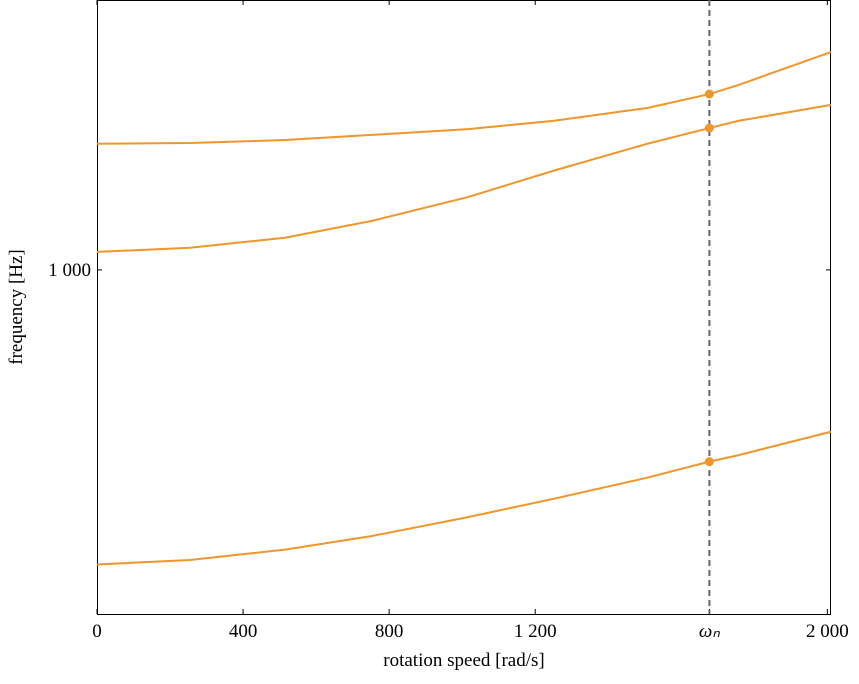 Image resolution: width=859 pixels, height=684 pixels. What do you see at coordinates (535, 631) in the screenshot?
I see `x-tick-label: 1 200` at bounding box center [535, 631].